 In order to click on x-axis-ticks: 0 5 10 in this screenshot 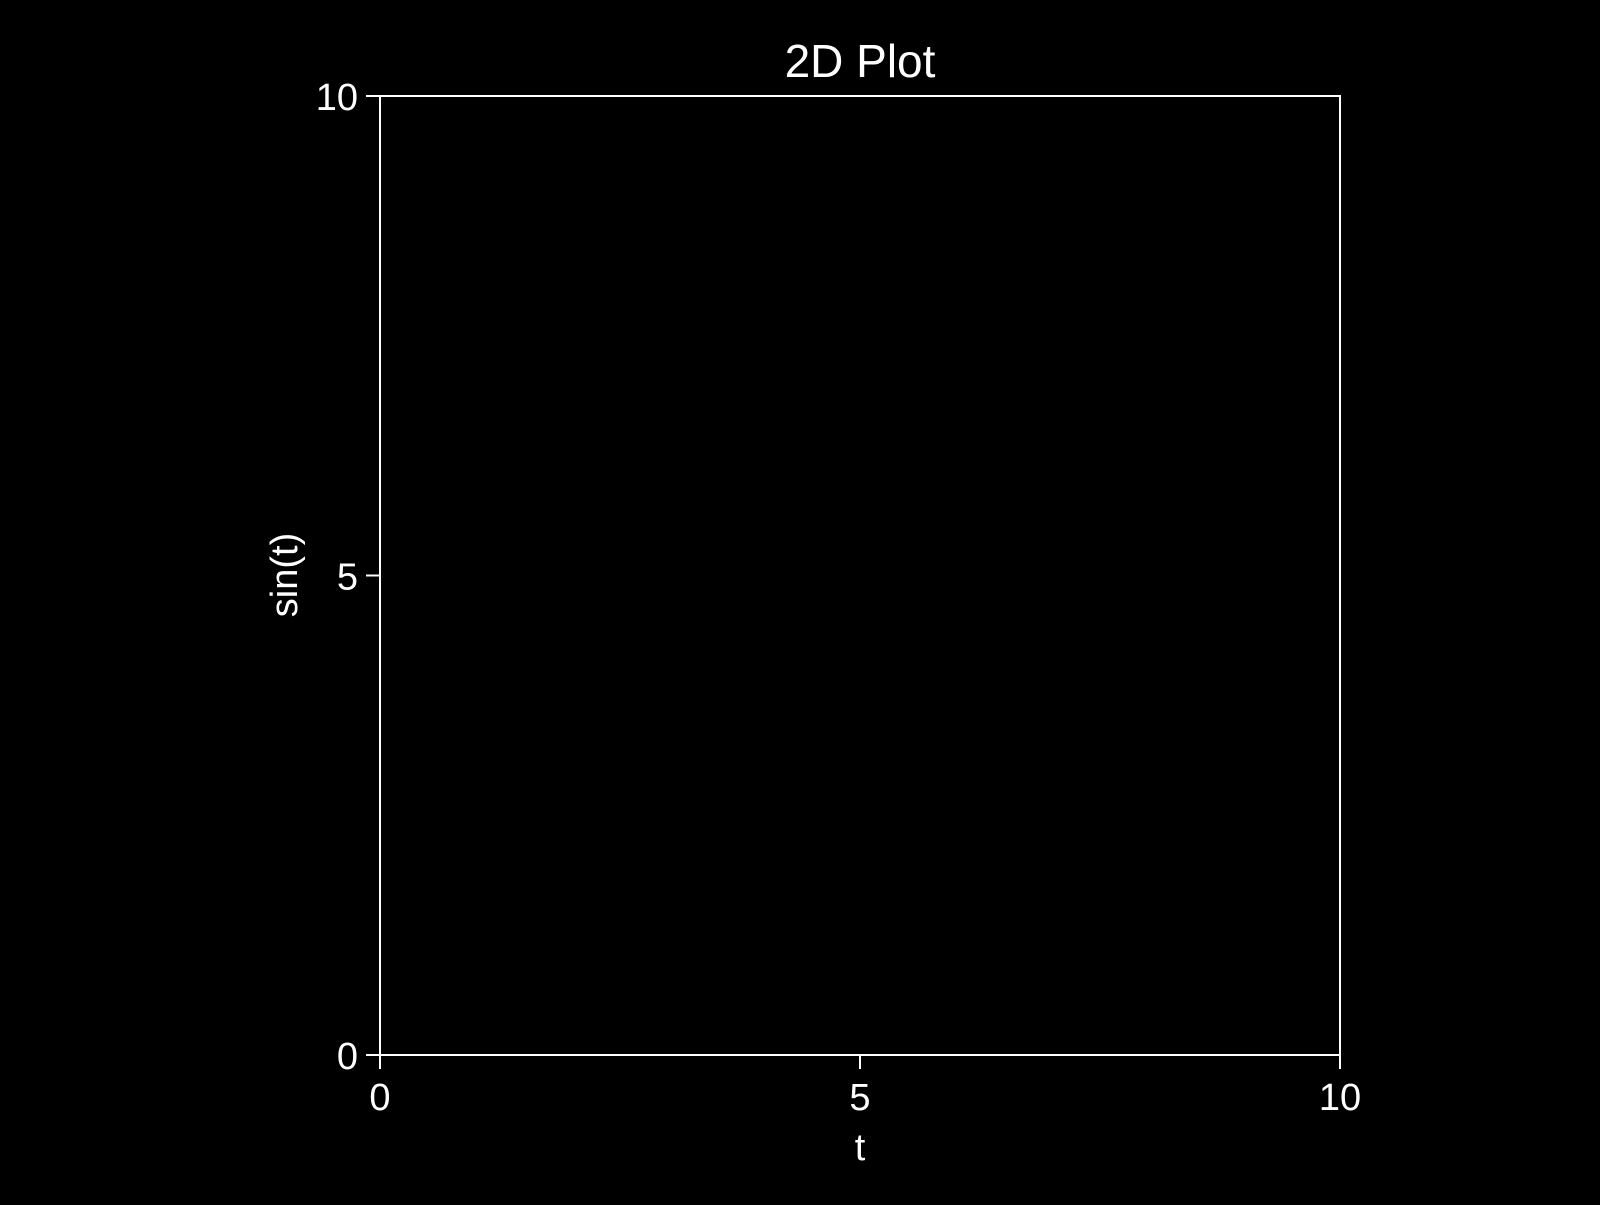, I will do `click(865, 1087)`.